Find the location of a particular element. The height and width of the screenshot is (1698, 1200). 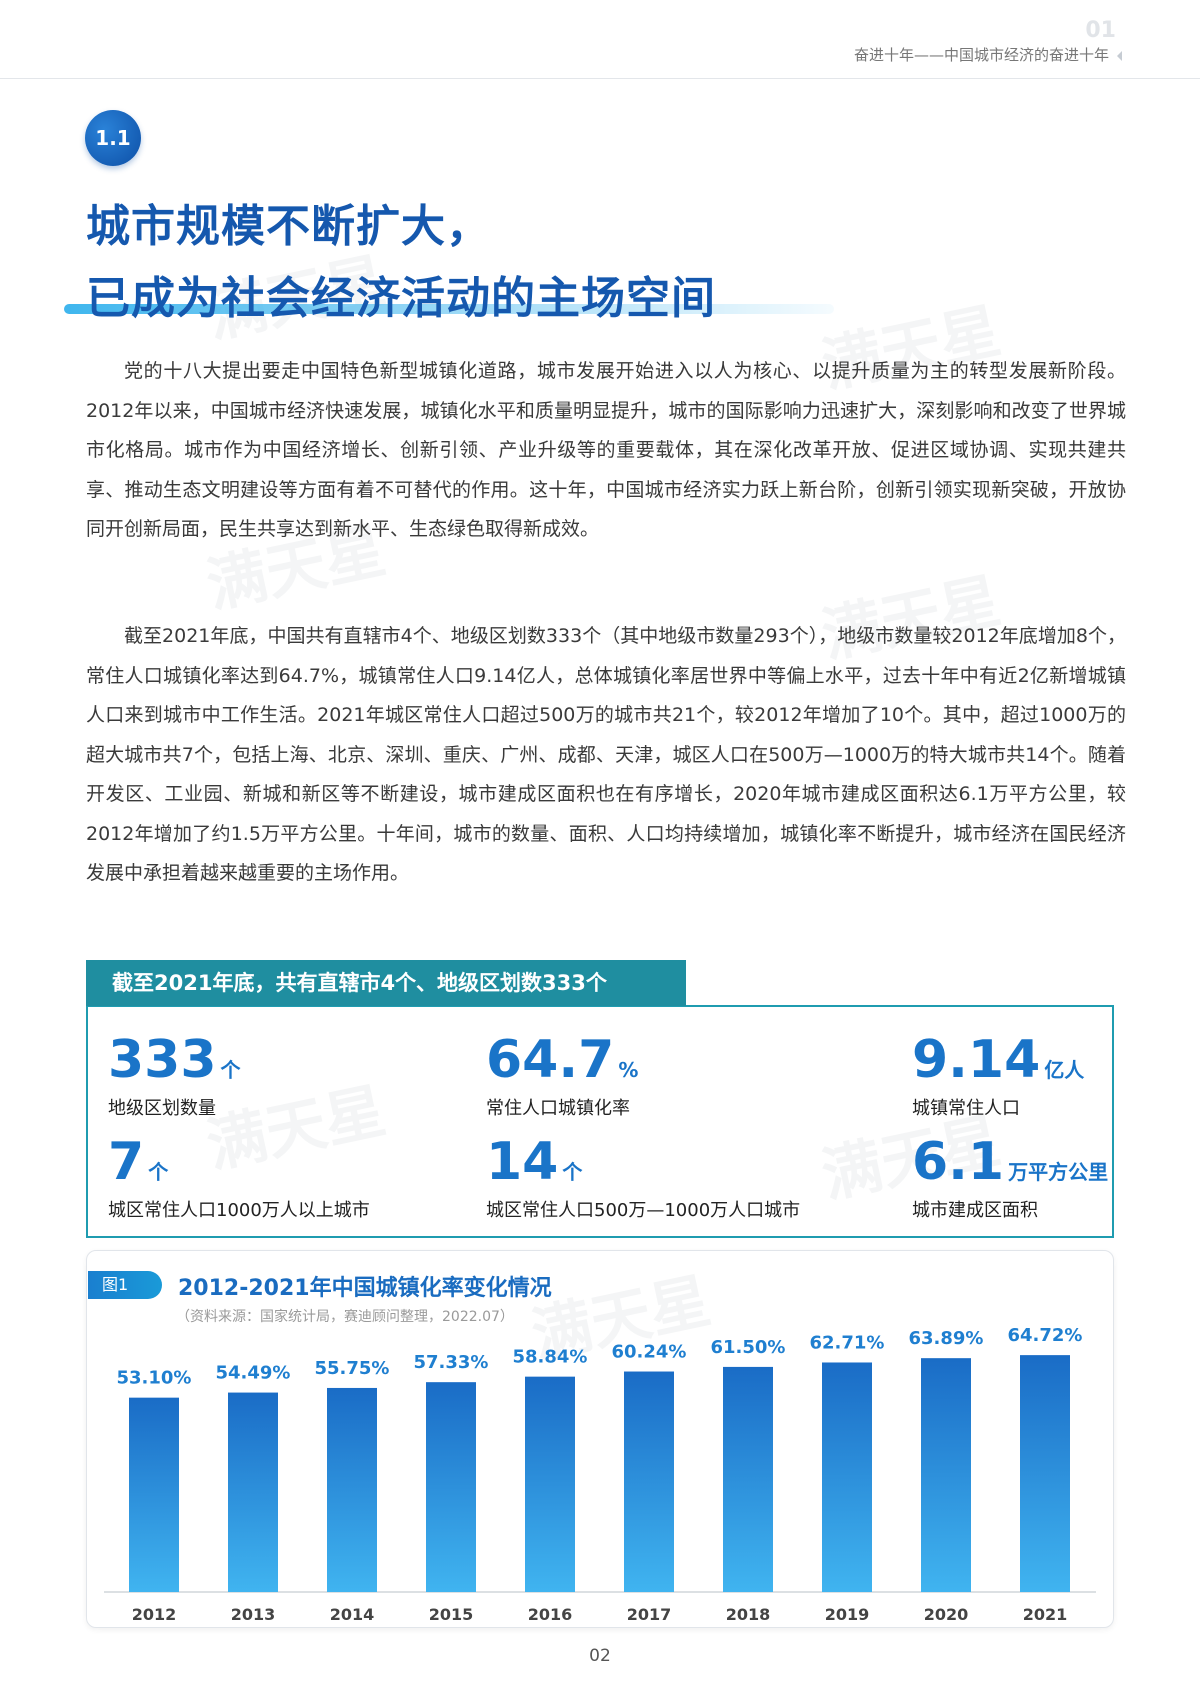

stat-label: 常住人口城镇化率 is located at coordinates (558, 1108).